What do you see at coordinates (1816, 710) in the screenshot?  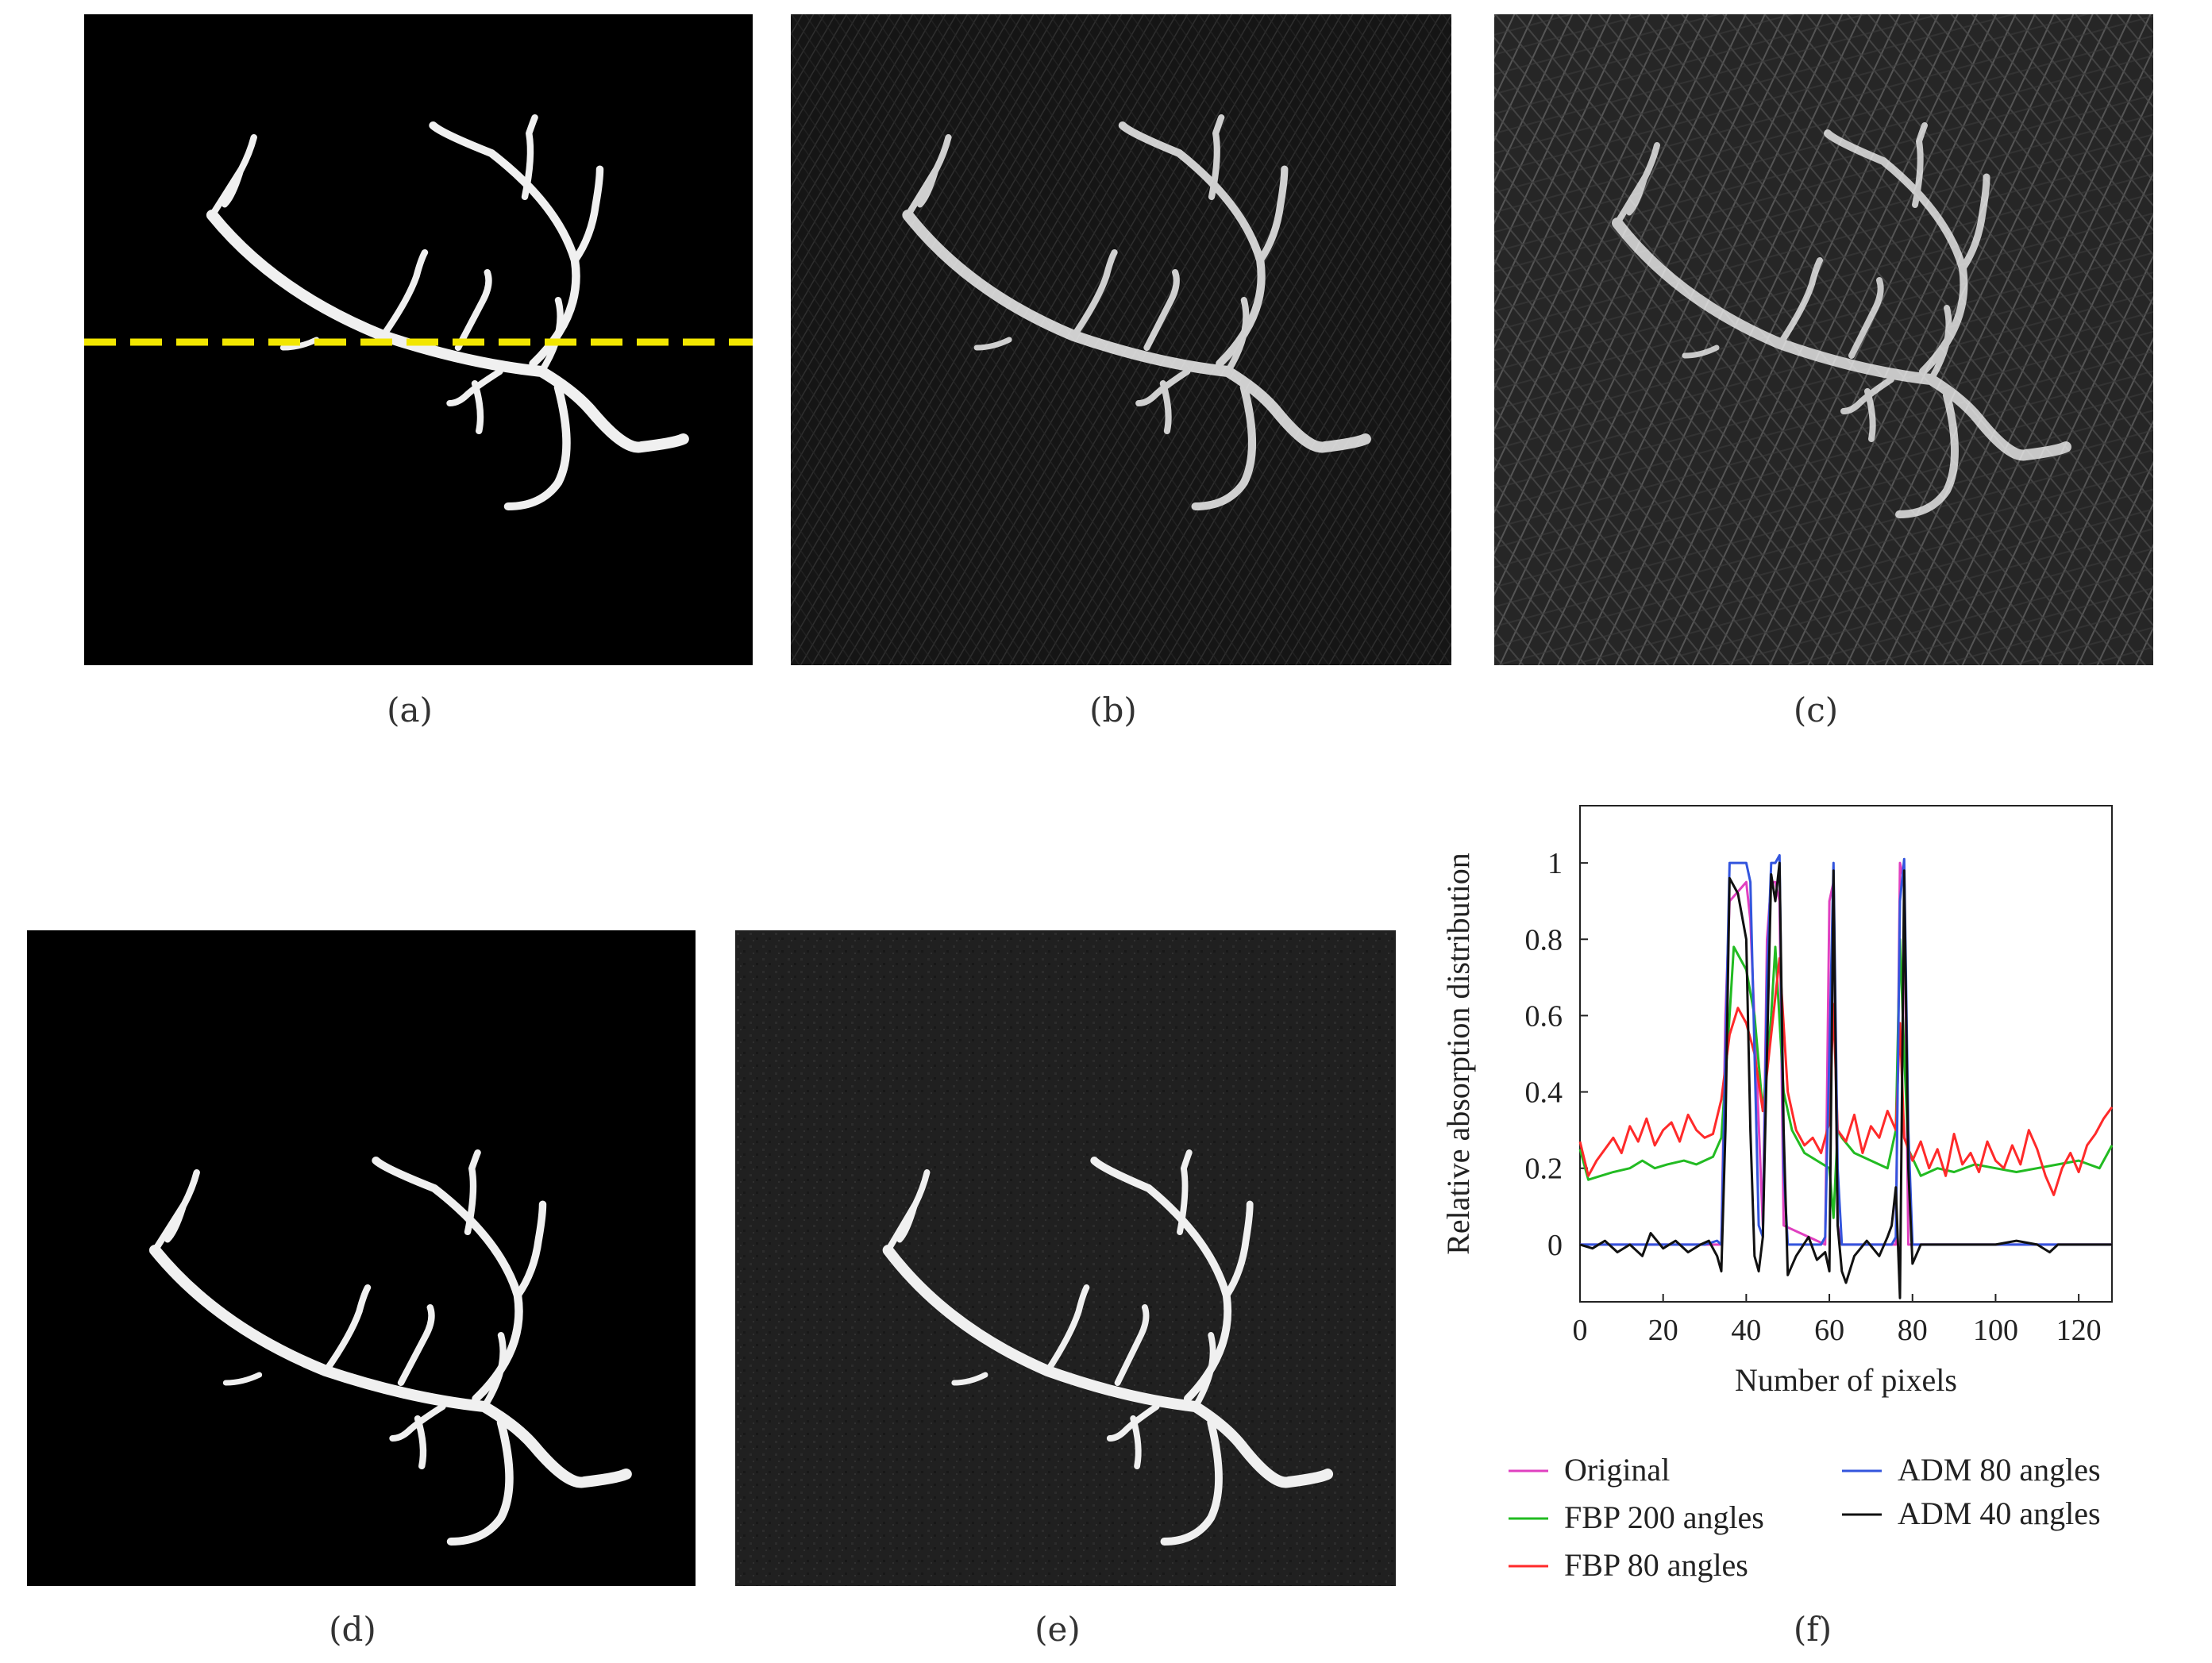 I see `caption-c: (c)` at bounding box center [1816, 710].